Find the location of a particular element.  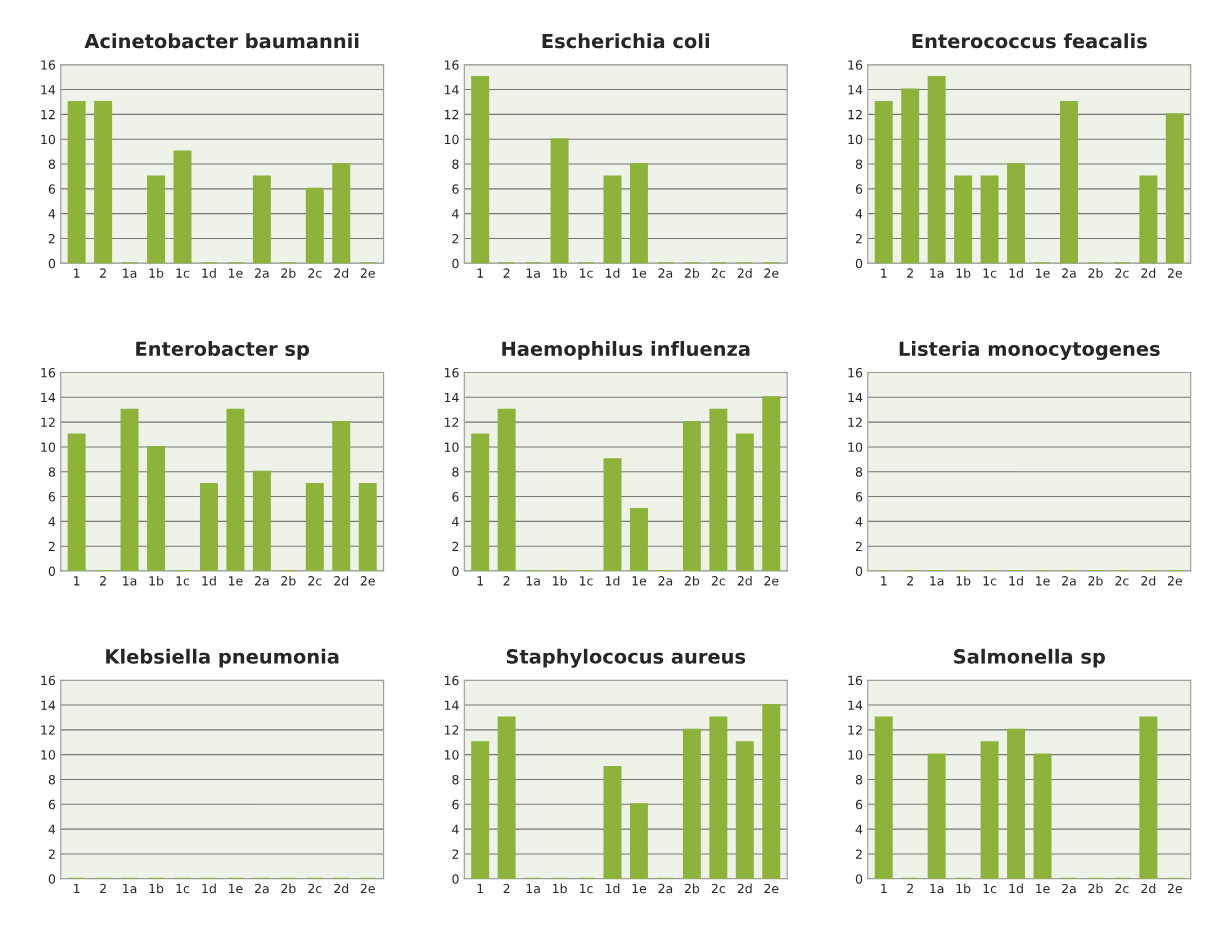

chart-title: Klebsiella pneumonia is located at coordinates (222, 658).